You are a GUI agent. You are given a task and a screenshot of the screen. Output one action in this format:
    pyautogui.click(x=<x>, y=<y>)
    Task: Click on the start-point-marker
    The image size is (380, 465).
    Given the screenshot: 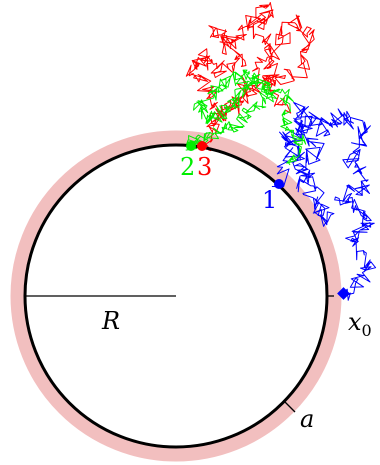 What is the action you would take?
    pyautogui.click(x=343, y=293)
    